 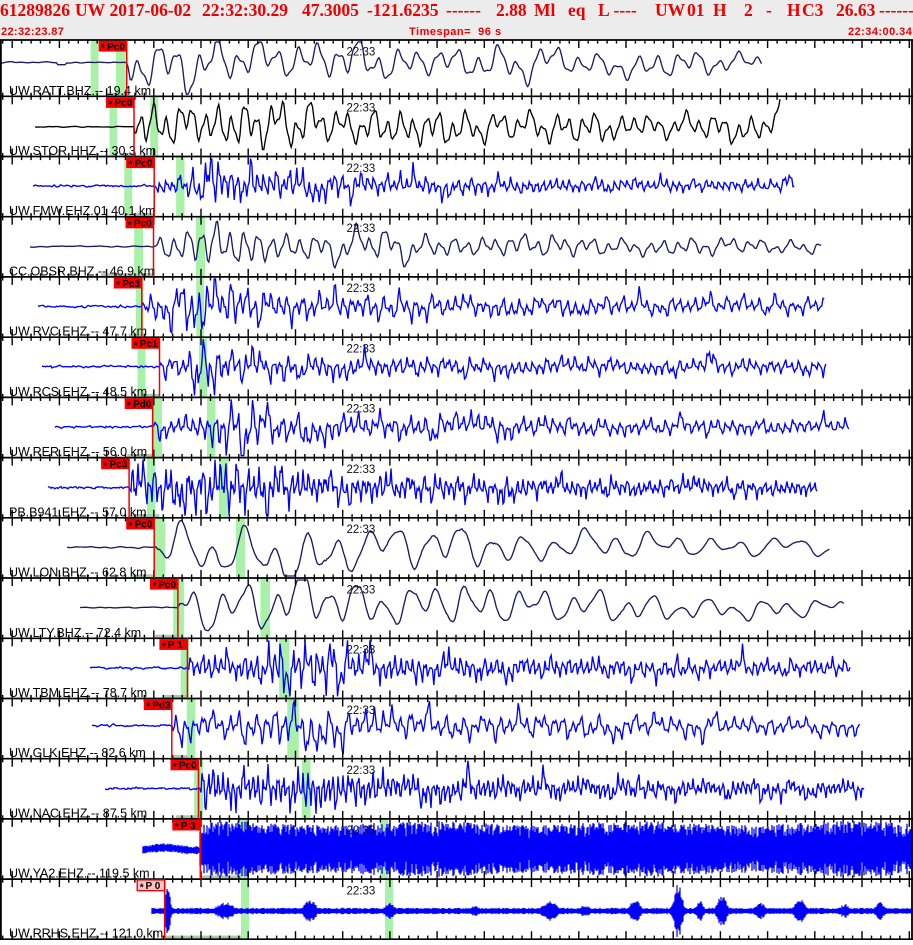 What do you see at coordinates (78, 452) in the screenshot?
I see `svg-text: UW.RER.EHZ.-- 56.0 km` at bounding box center [78, 452].